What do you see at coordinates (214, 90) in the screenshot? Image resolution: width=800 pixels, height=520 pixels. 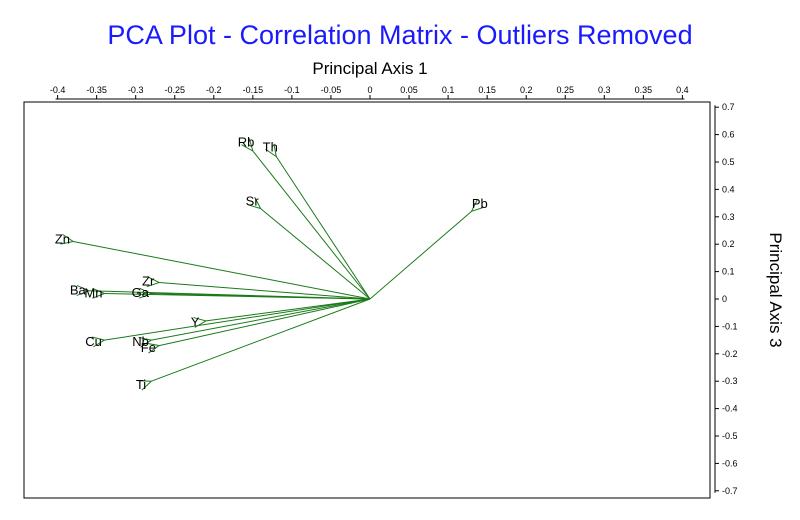 I see `x-tick-label: -0.2` at bounding box center [214, 90].